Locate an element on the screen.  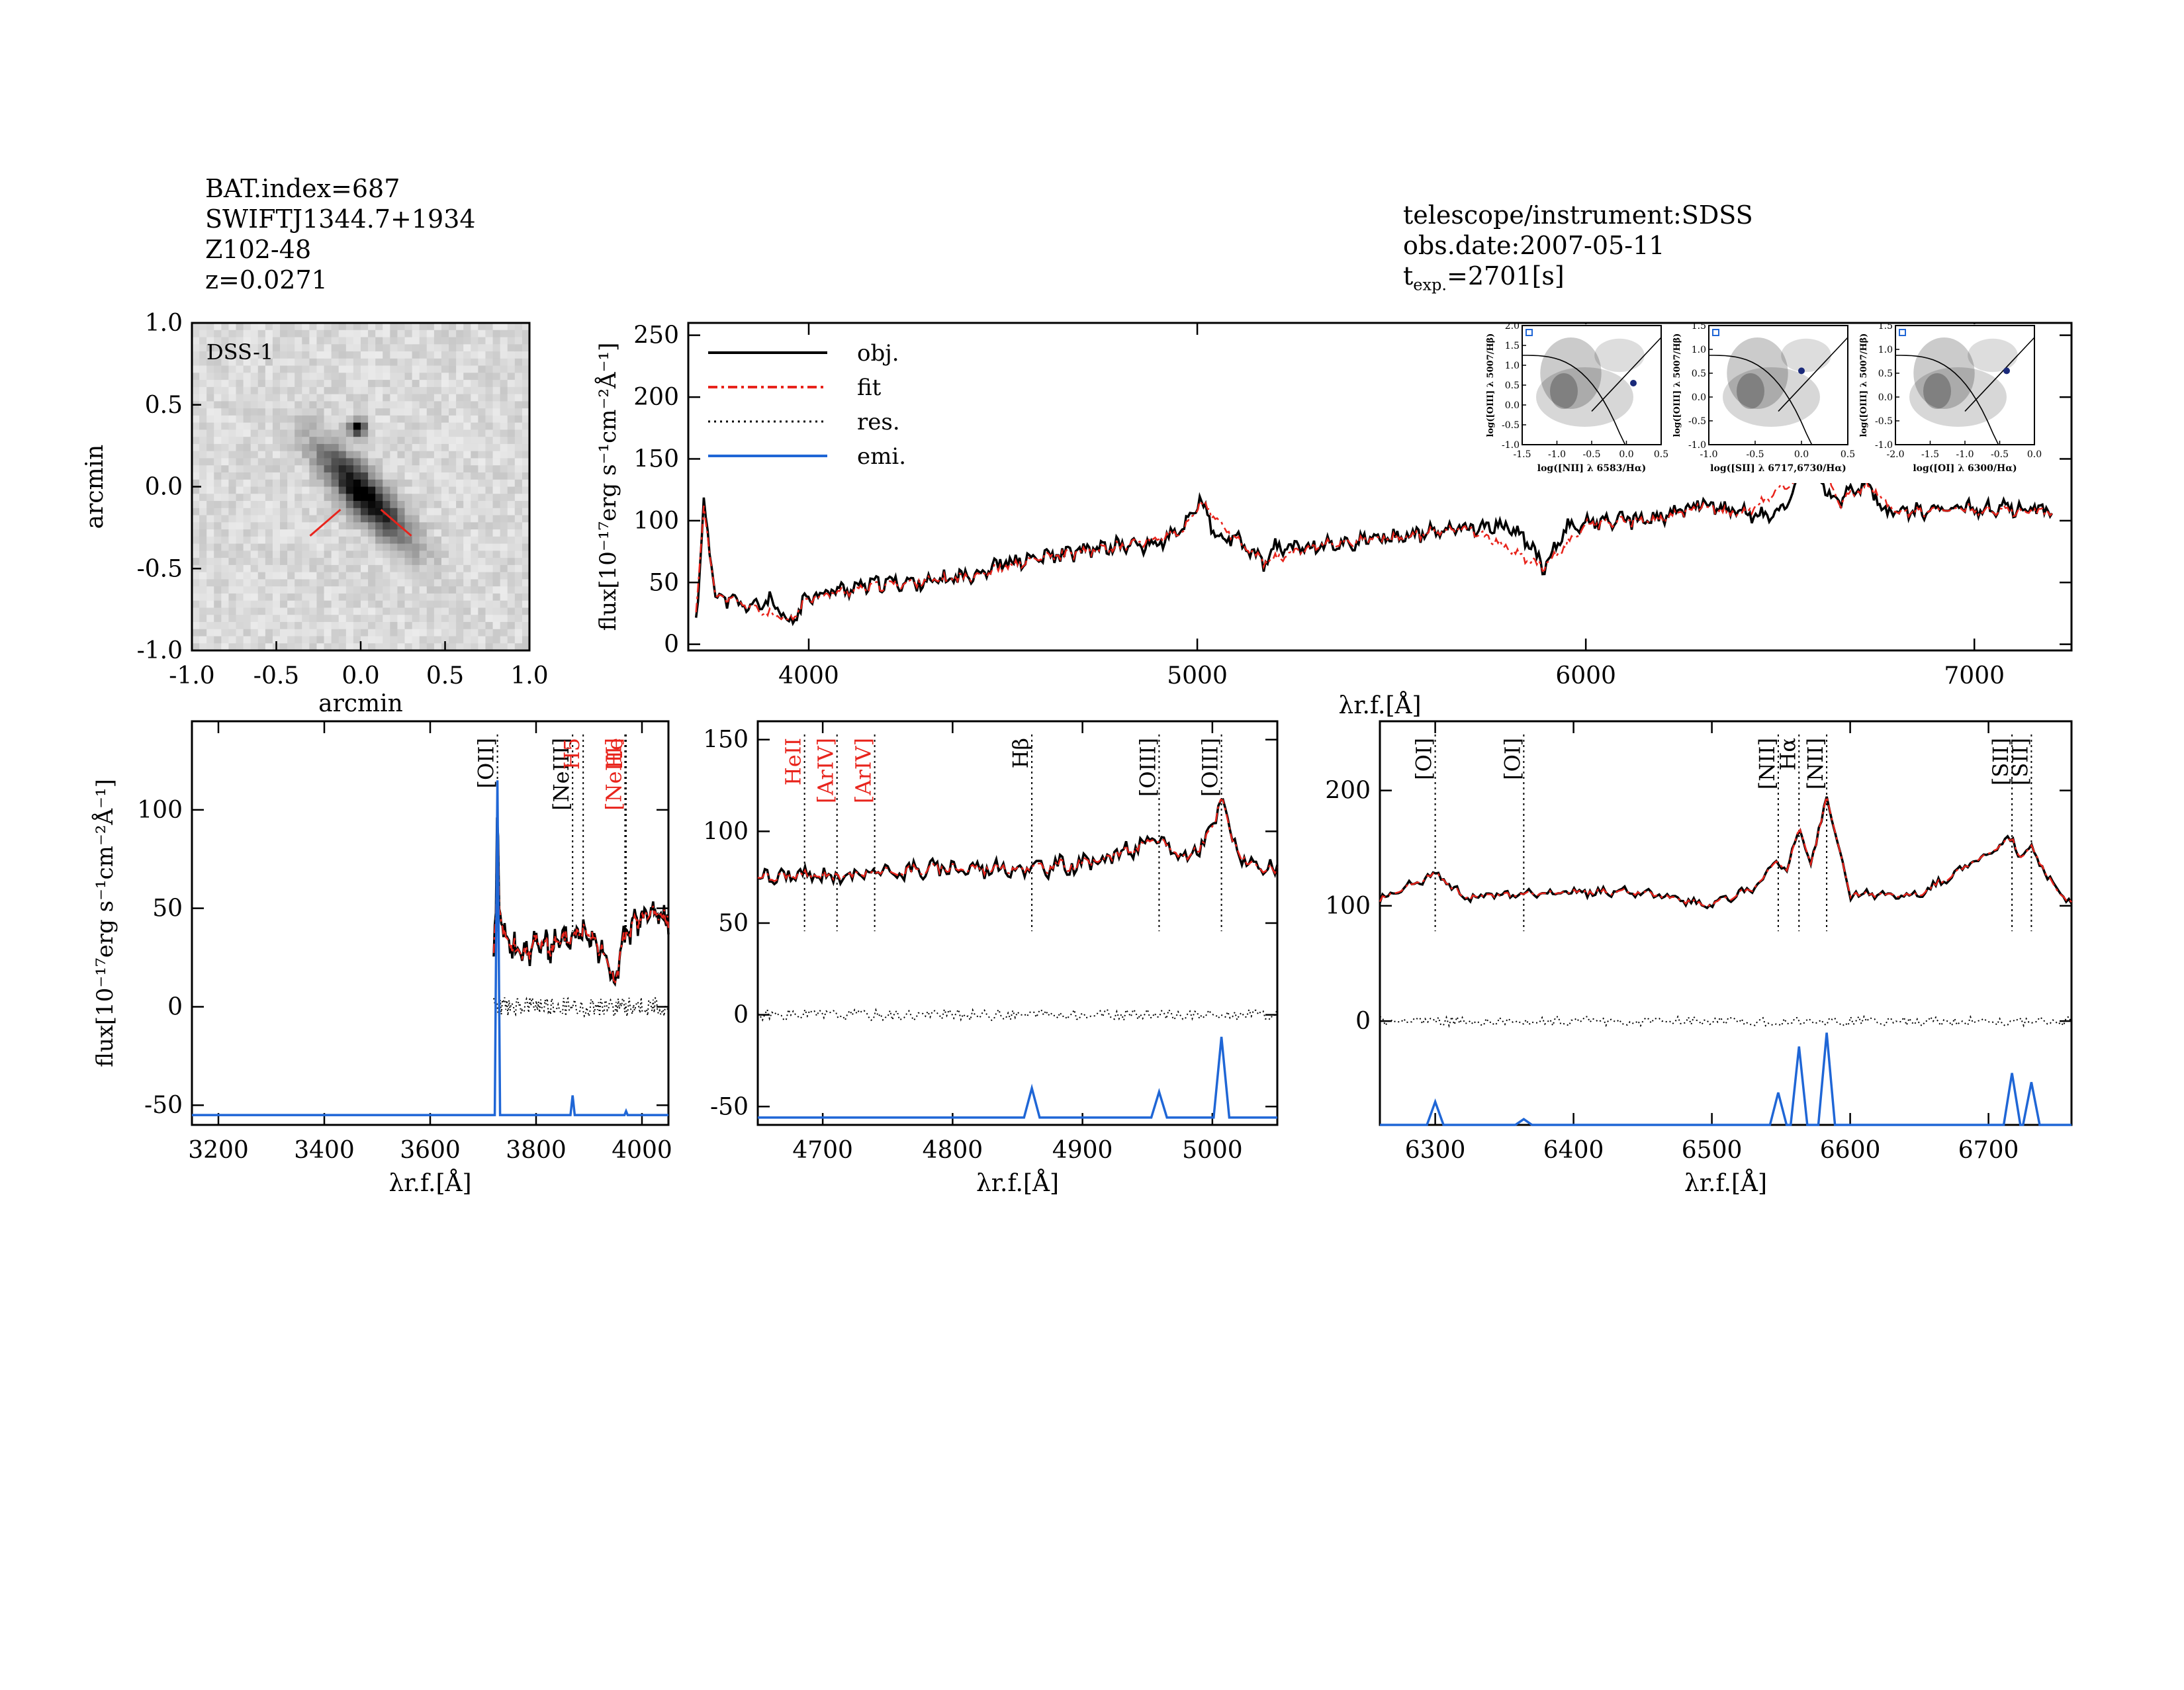
target-marker is located at coordinates (325, 523).